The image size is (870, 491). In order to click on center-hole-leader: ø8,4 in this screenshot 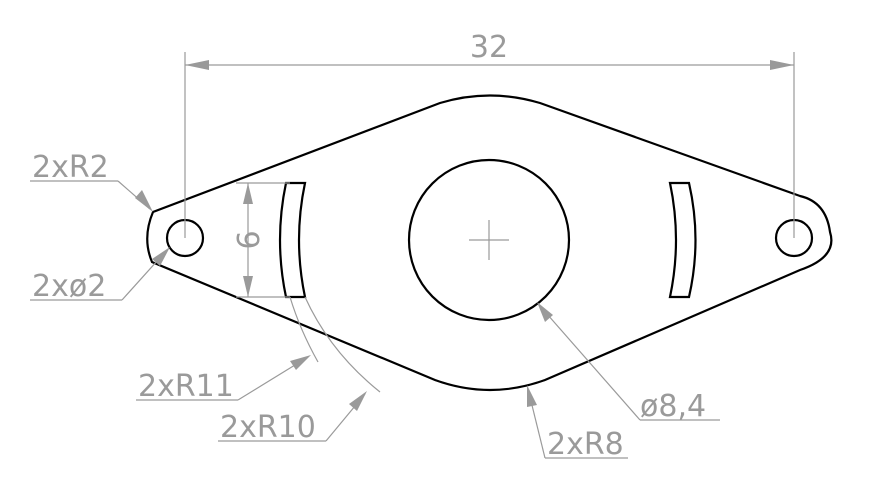, I will do `click(628, 363)`.